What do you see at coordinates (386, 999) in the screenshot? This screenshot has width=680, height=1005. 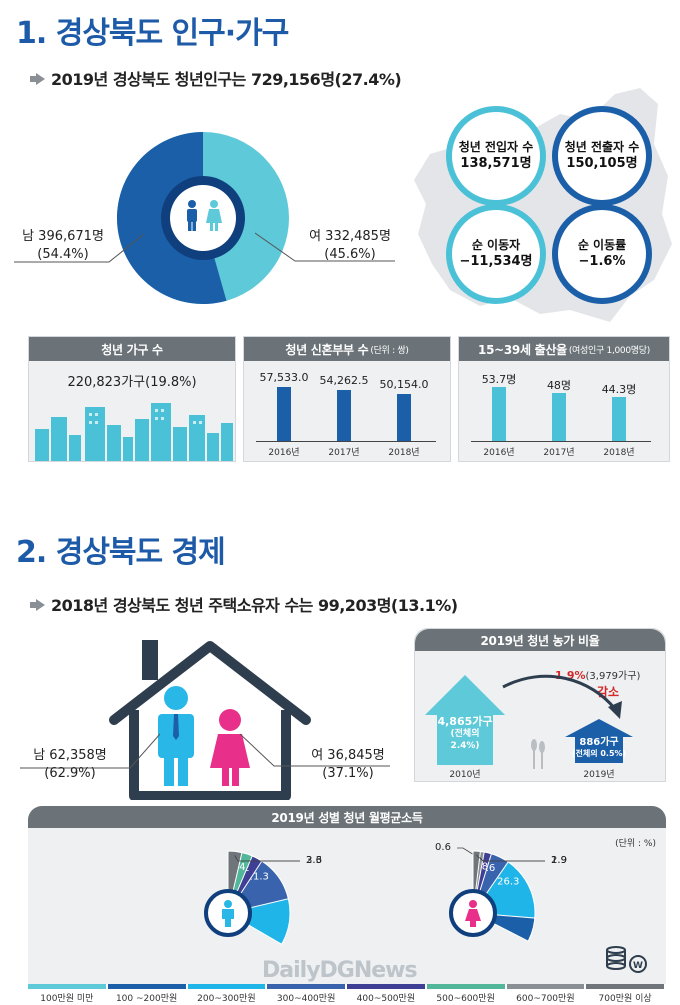 I see `legend-label: 400~500만원` at bounding box center [386, 999].